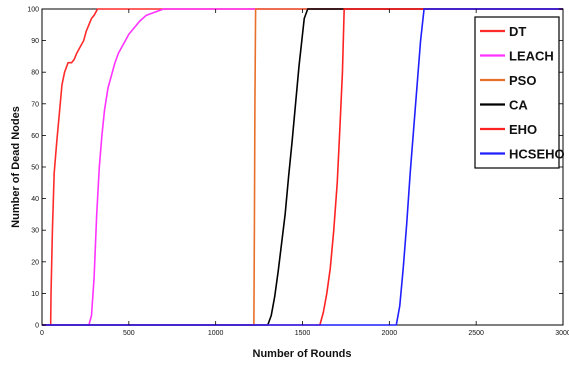 Image resolution: width=569 pixels, height=366 pixels. What do you see at coordinates (35, 231) in the screenshot?
I see `y-tick-label: 30` at bounding box center [35, 231].